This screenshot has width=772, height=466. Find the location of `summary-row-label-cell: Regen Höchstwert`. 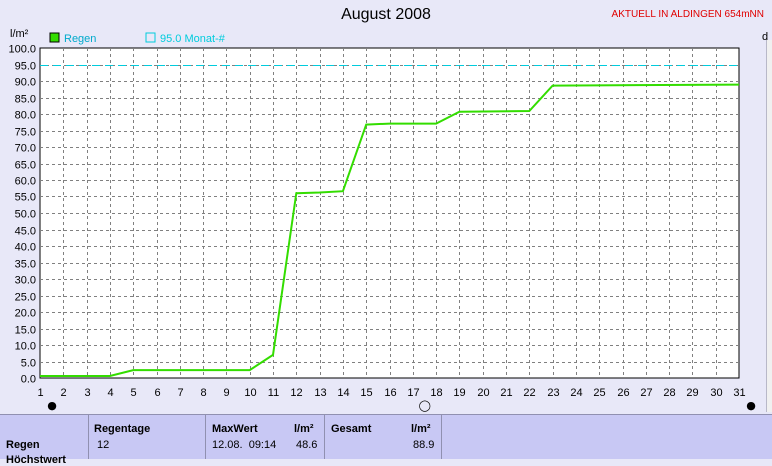

summary-row-label-cell: Regen Höchstwert is located at coordinates (44, 440).